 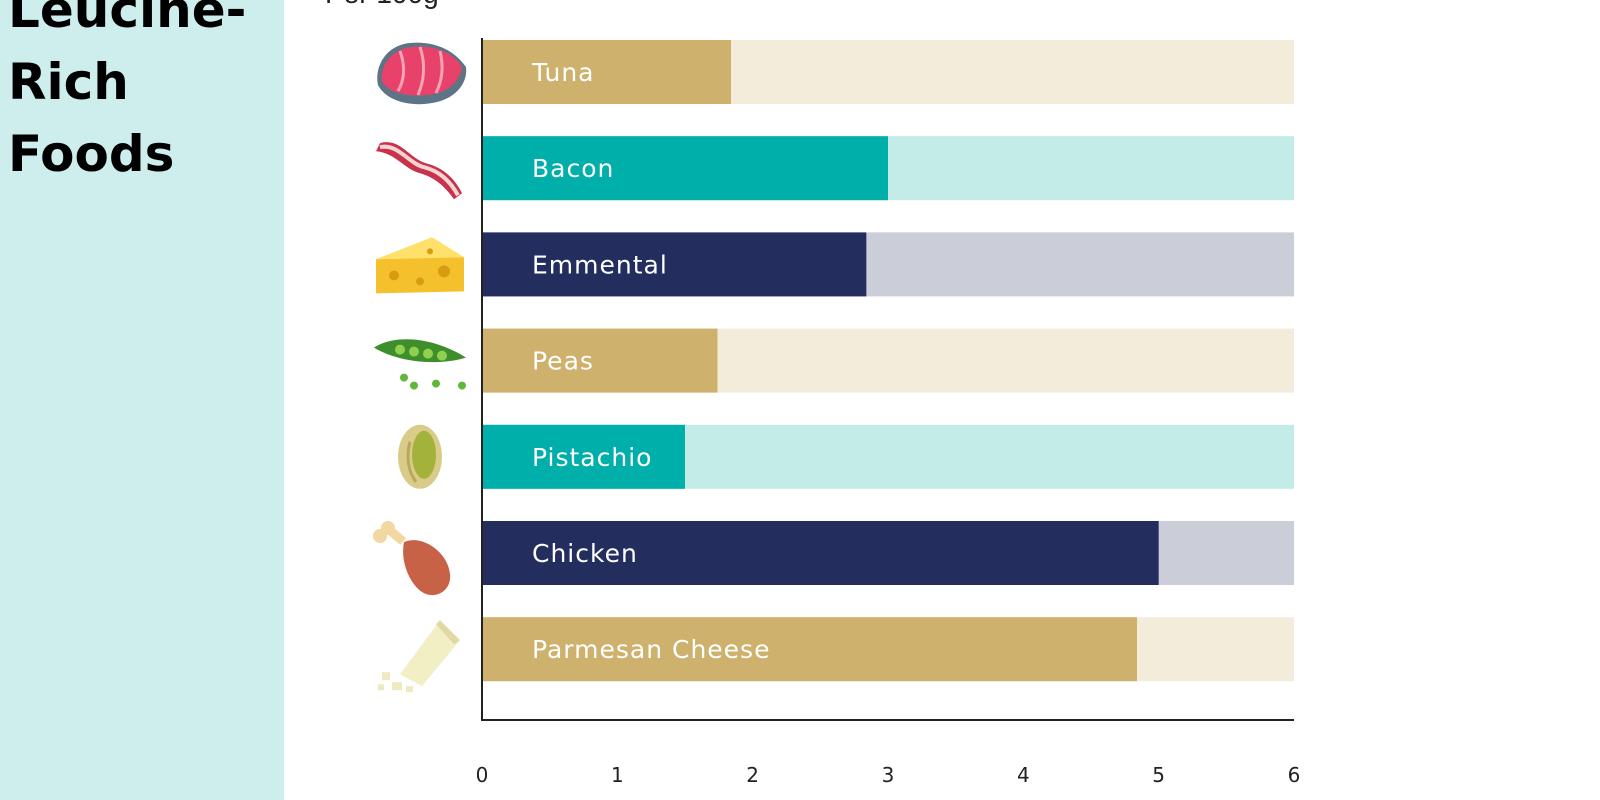 What do you see at coordinates (600, 264) in the screenshot?
I see `bar-label-emmental: Emmental` at bounding box center [600, 264].